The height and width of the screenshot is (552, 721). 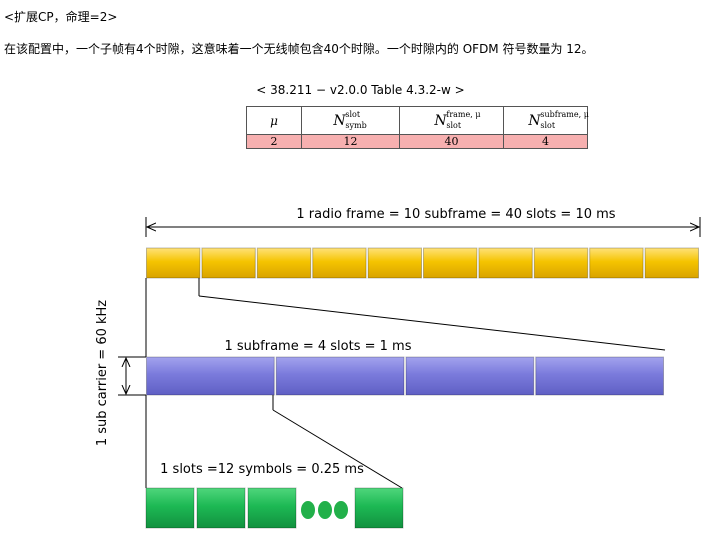 What do you see at coordinates (318, 346) in the screenshot?
I see `subframe-label: 1 subframe = 4 slots = 1 ms` at bounding box center [318, 346].